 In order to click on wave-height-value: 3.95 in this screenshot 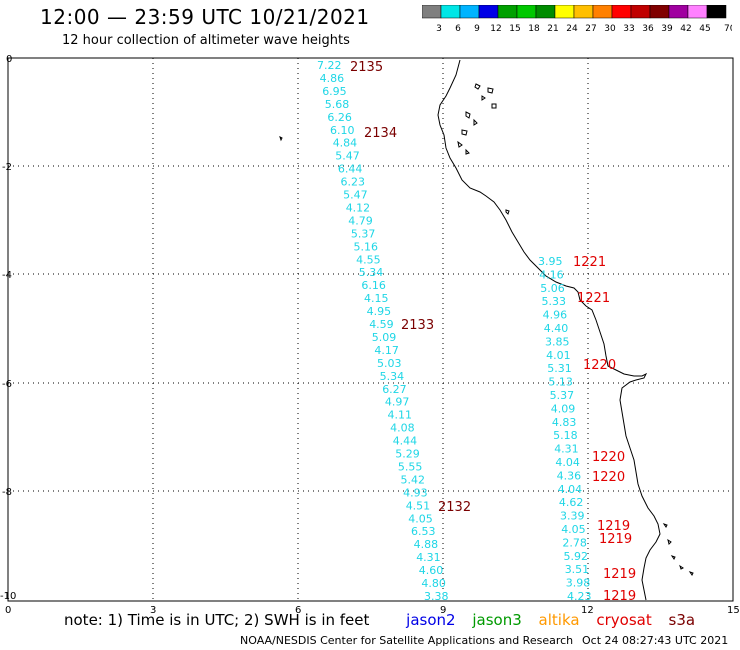, I will do `click(550, 261)`.